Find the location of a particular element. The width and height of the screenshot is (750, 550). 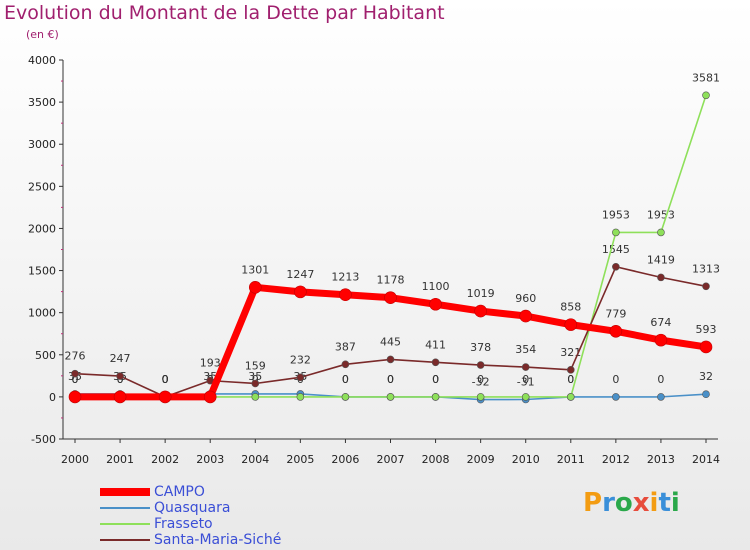

x-tick-label: 2012 is located at coordinates (616, 459).